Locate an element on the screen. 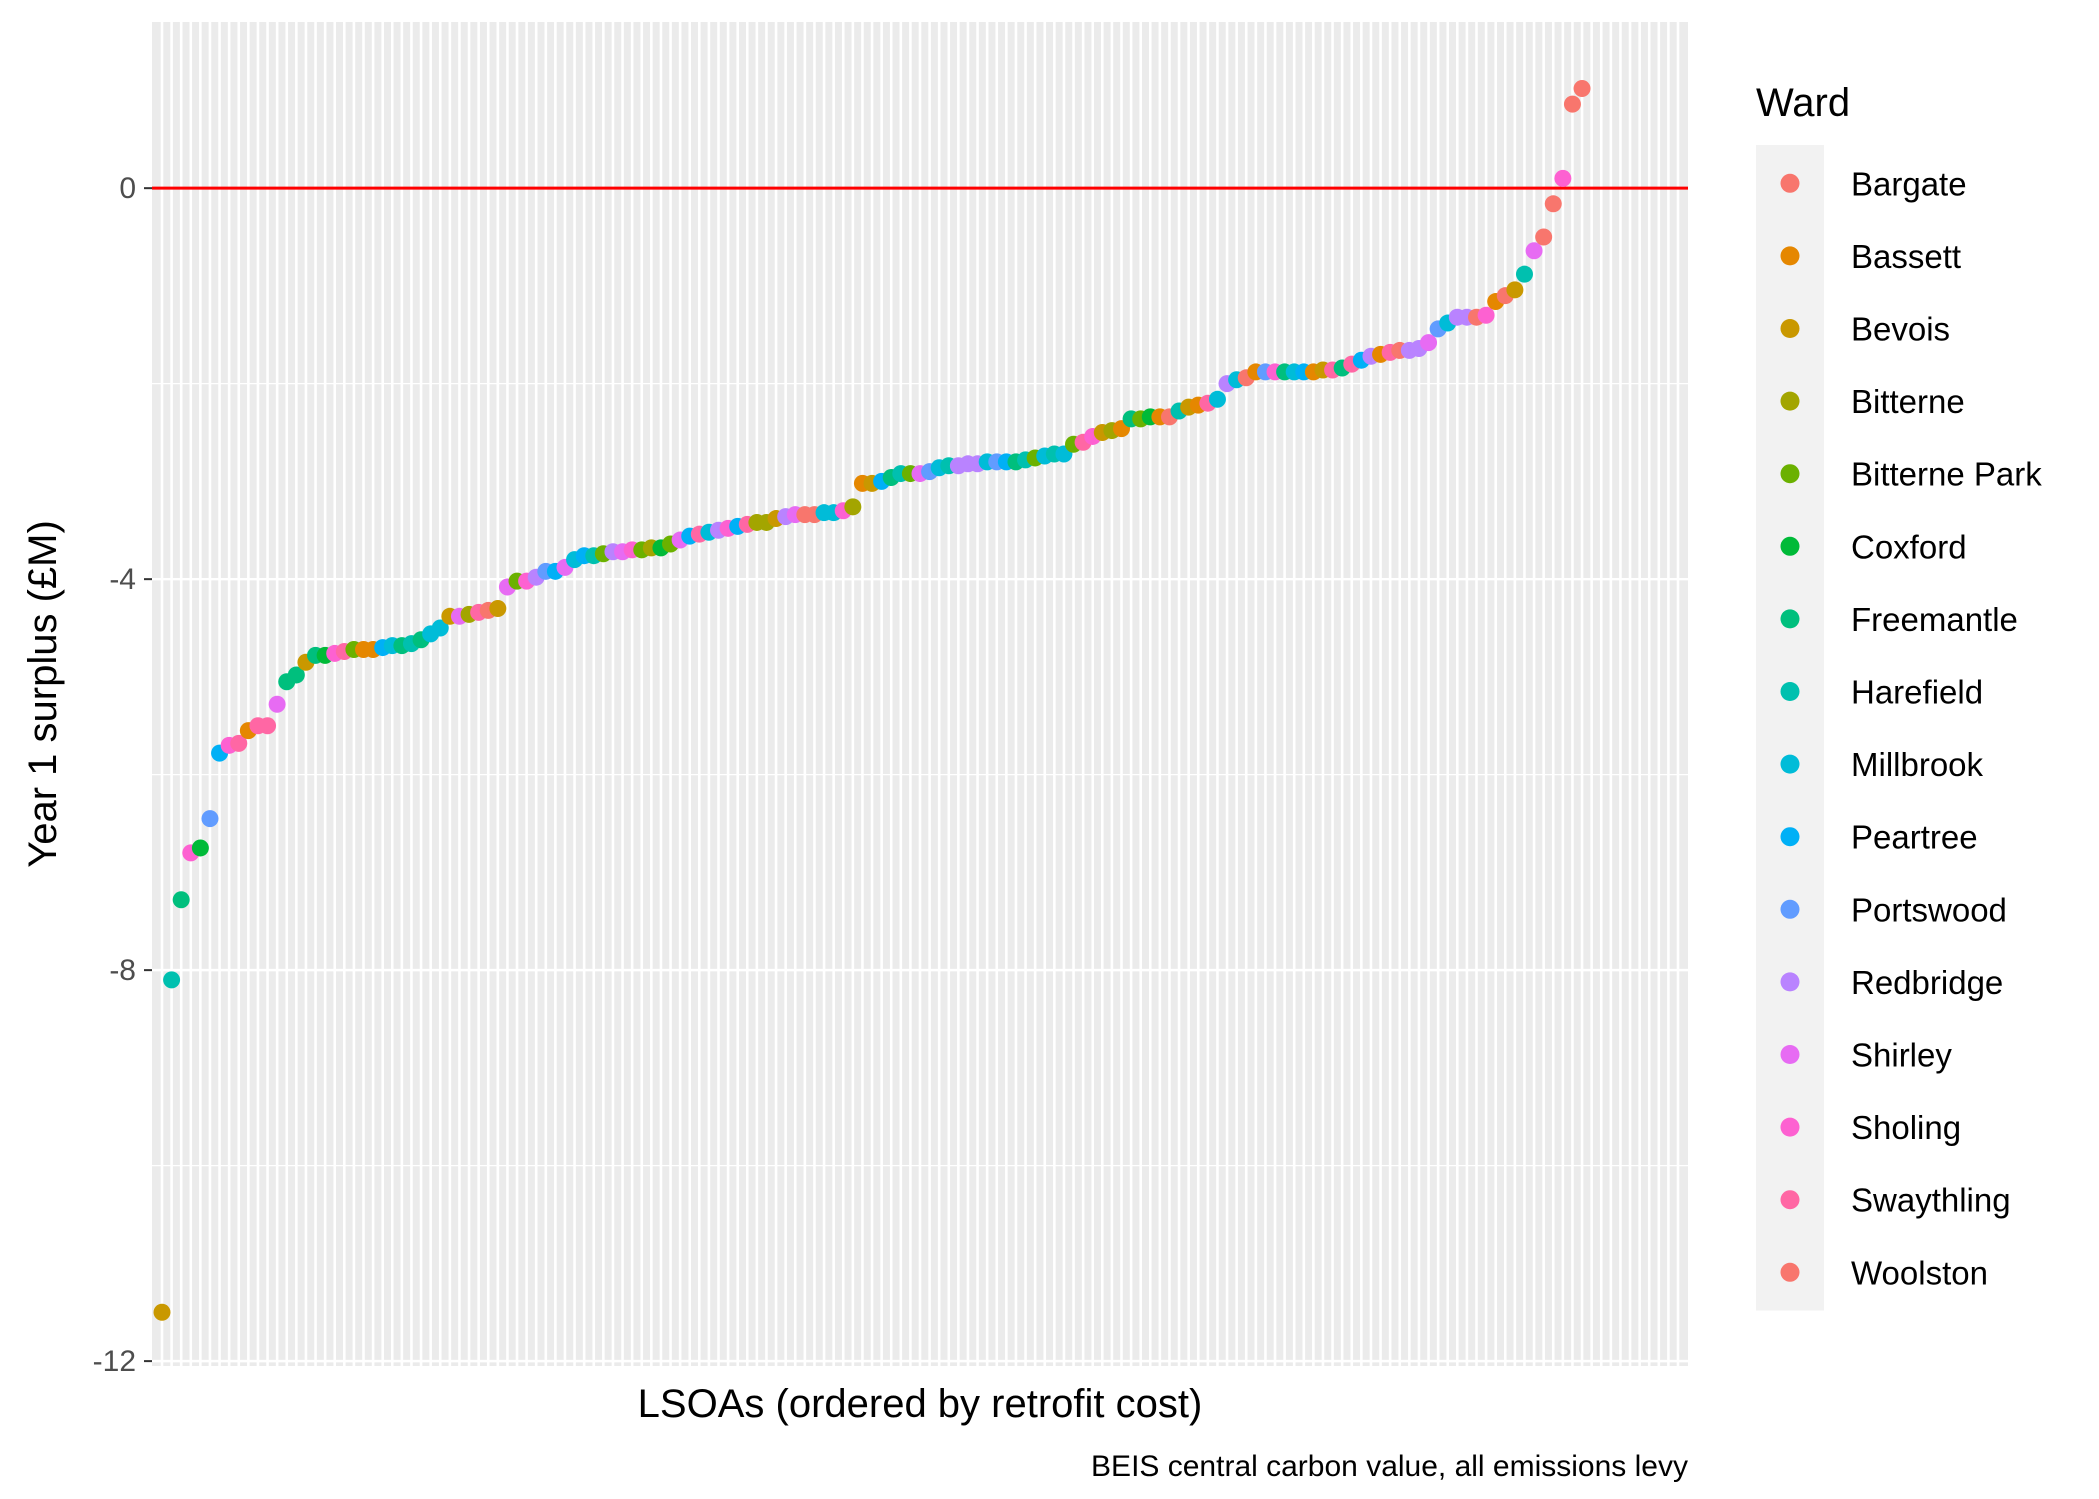 The image size is (2099, 1499). legend-item: Peartree is located at coordinates (1879, 837).